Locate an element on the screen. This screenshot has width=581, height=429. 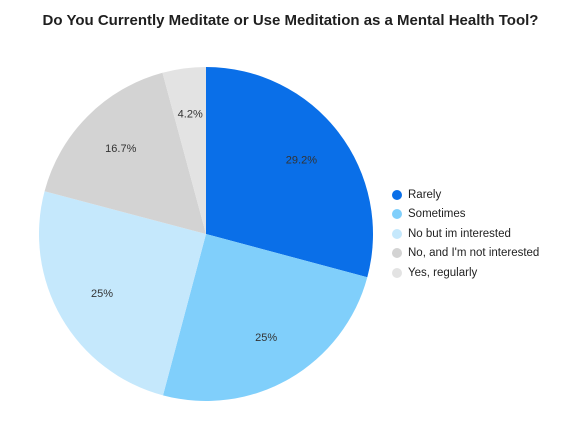
legend-item-3: No, and I'm not interested is located at coordinates (465, 254).